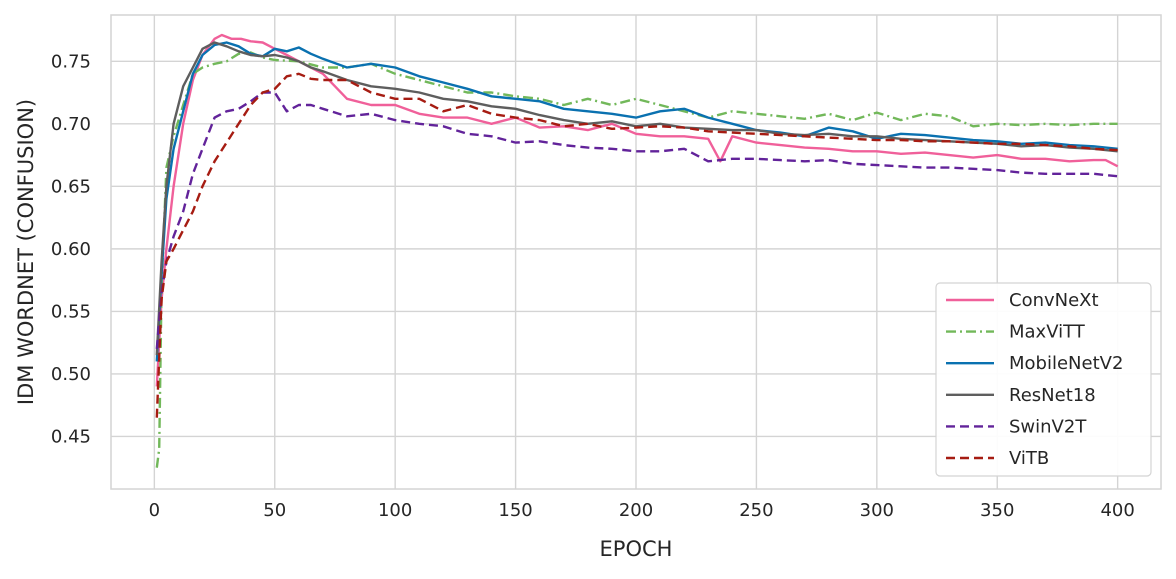 The image size is (1176, 579). I want to click on x-tick-label: 200, so click(636, 510).